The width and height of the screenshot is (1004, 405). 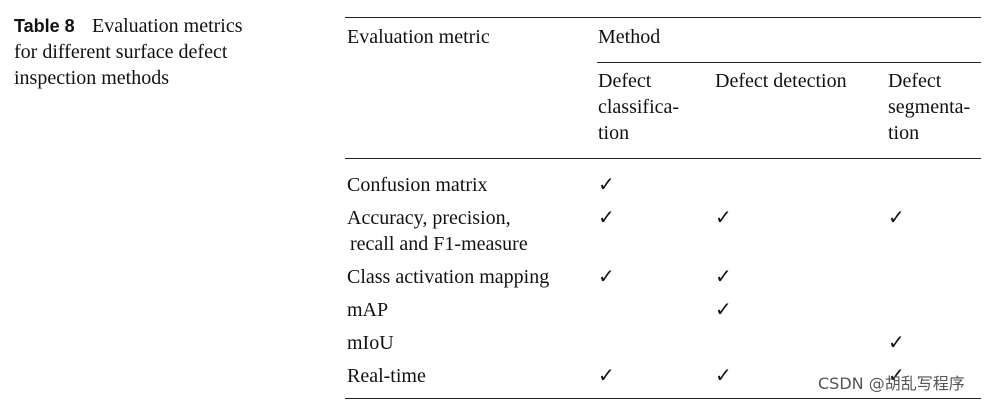 I want to click on method-header: Defect detection, so click(x=781, y=81).